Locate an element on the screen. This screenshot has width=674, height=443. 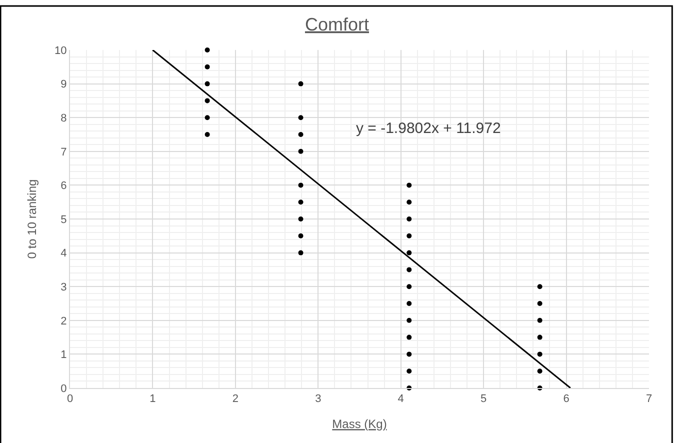
x-tick-label: 1 is located at coordinates (153, 399).